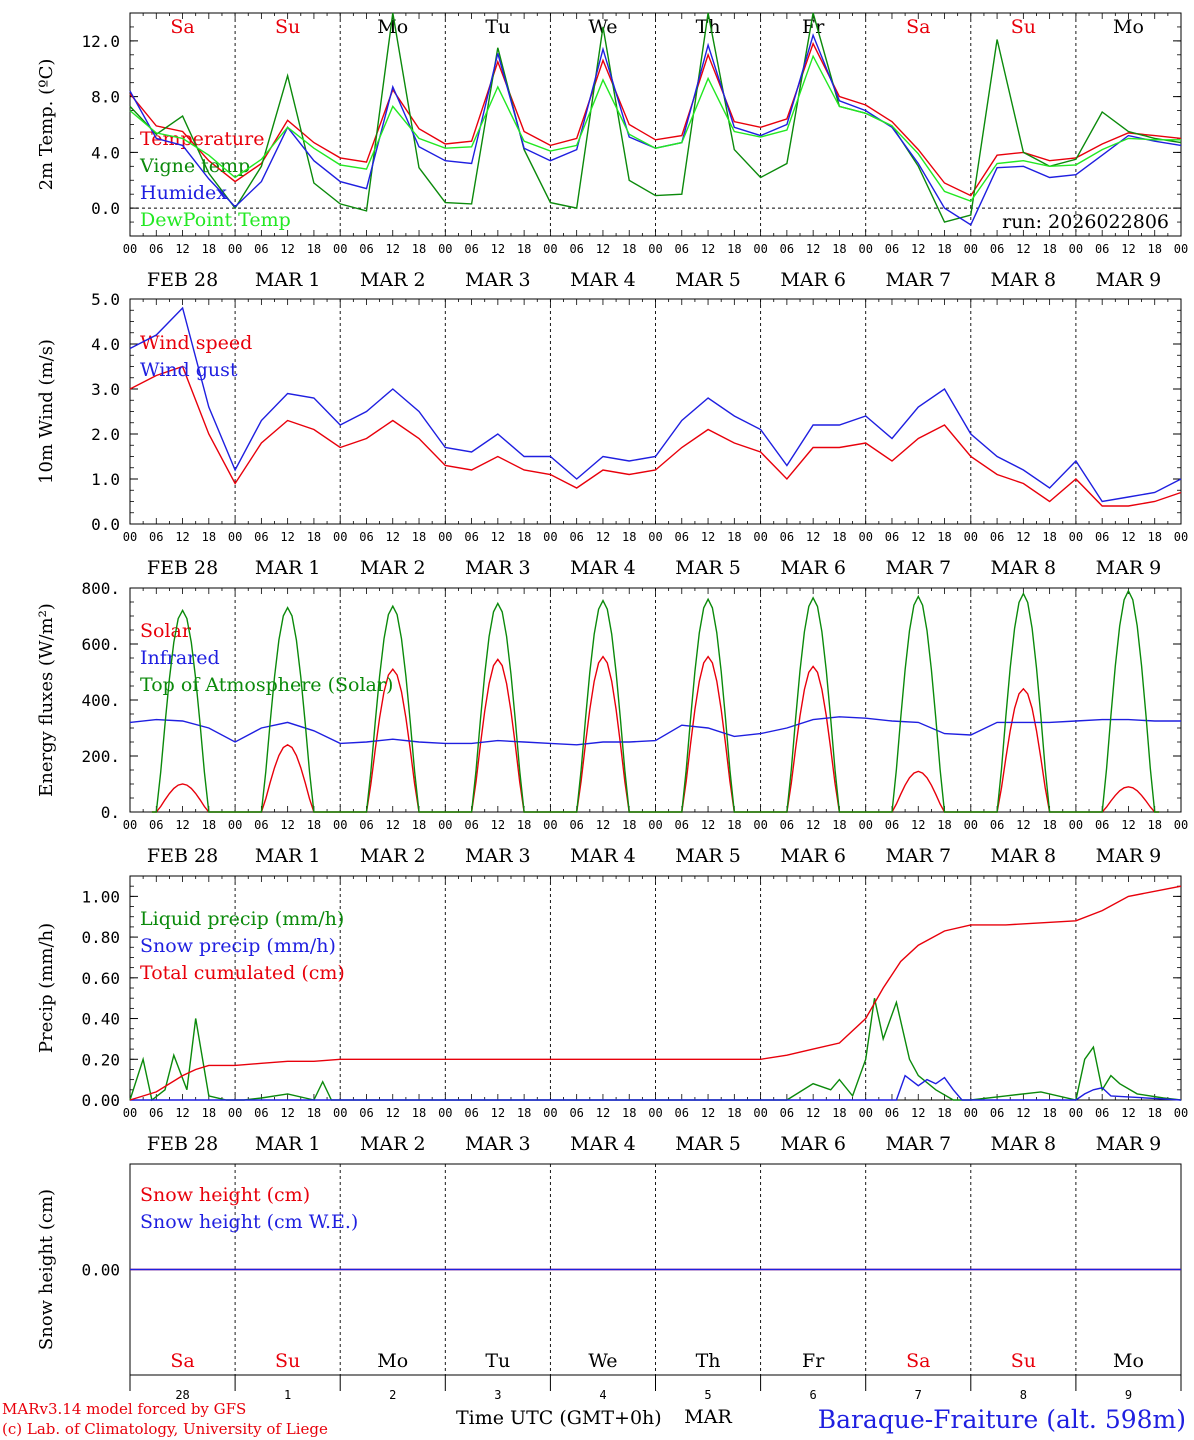  I want to click on run-annotation: run: 2026022806, so click(1085, 222).